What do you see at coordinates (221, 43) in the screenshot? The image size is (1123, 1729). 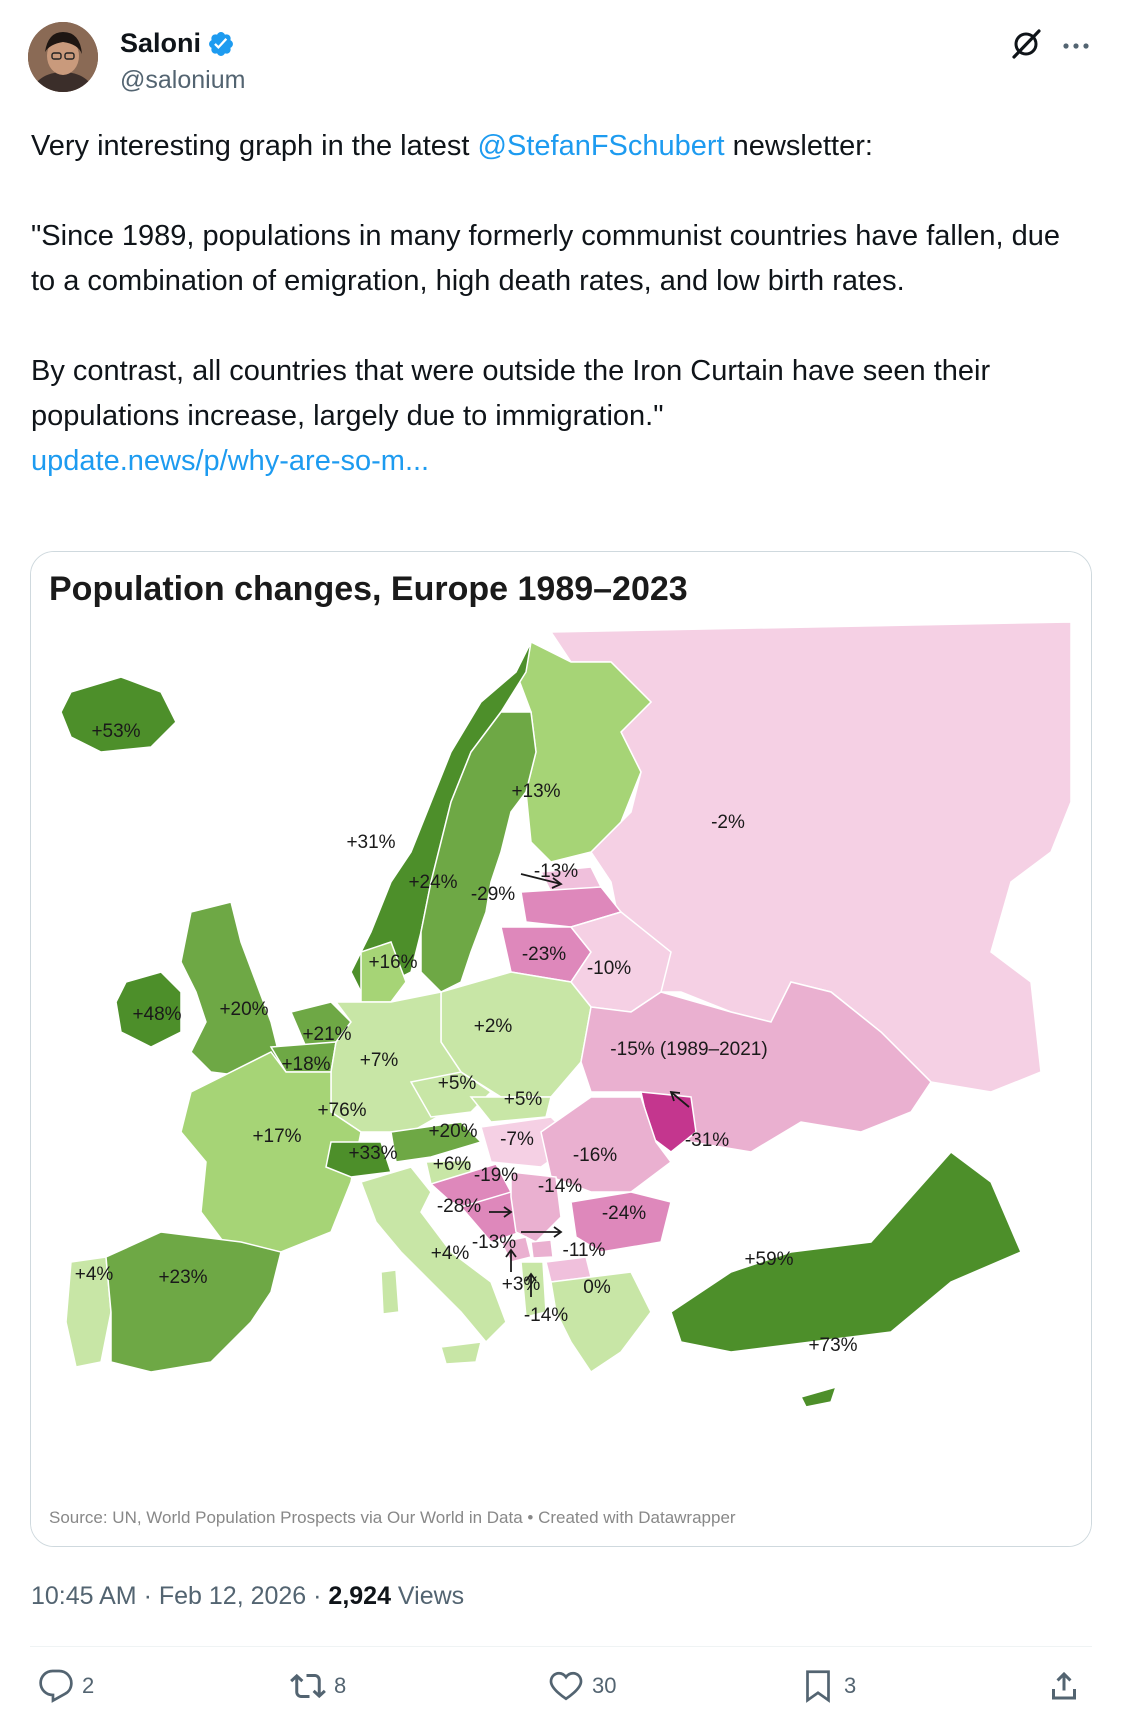 I see `verified-badge-icon` at bounding box center [221, 43].